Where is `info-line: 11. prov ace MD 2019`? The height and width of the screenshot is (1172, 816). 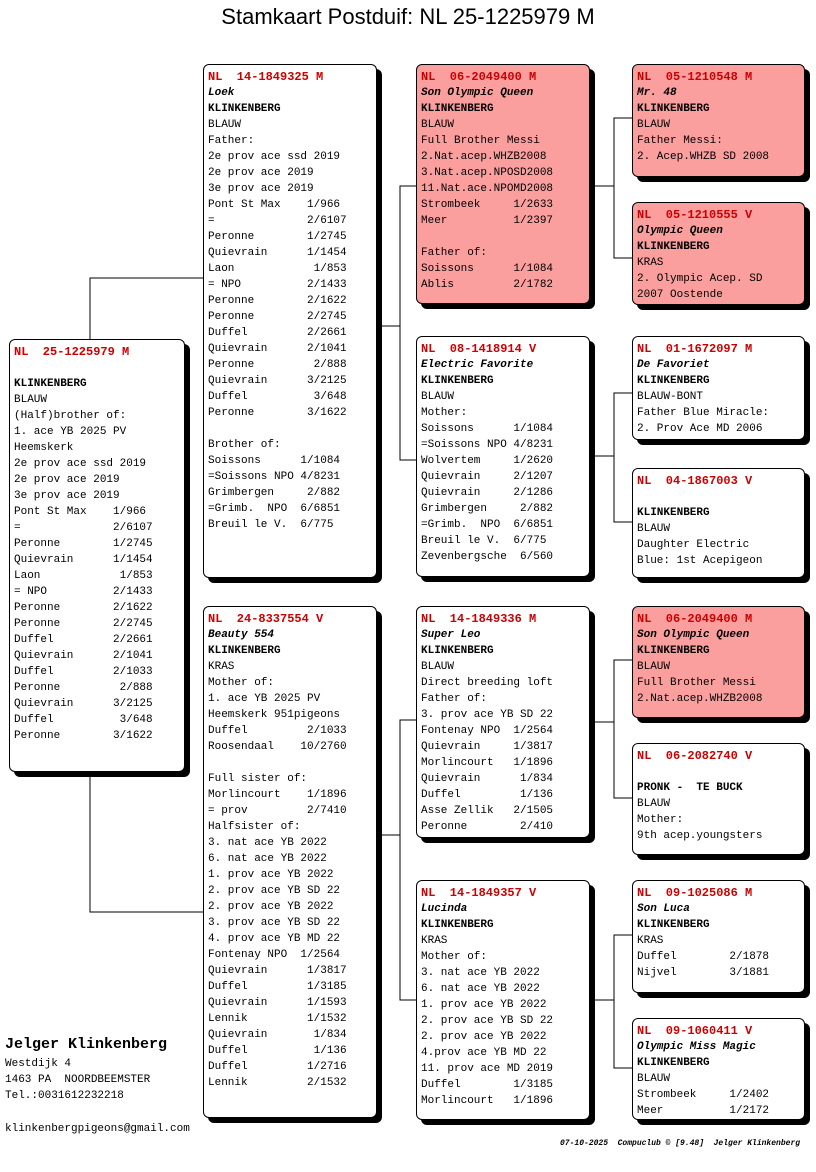 info-line: 11. prov ace MD 2019 is located at coordinates (487, 1069).